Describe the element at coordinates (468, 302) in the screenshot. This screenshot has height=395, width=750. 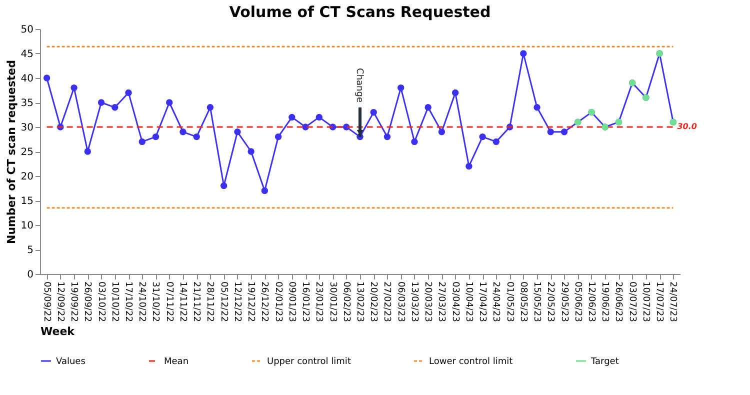
I see `x-tick-label: 10/04/23` at that location.